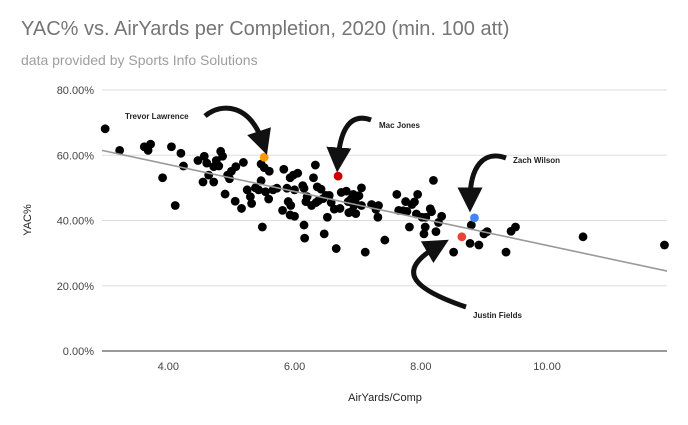 The height and width of the screenshot is (425, 688). I want to click on x-tick-label: 6.00, so click(294, 367).